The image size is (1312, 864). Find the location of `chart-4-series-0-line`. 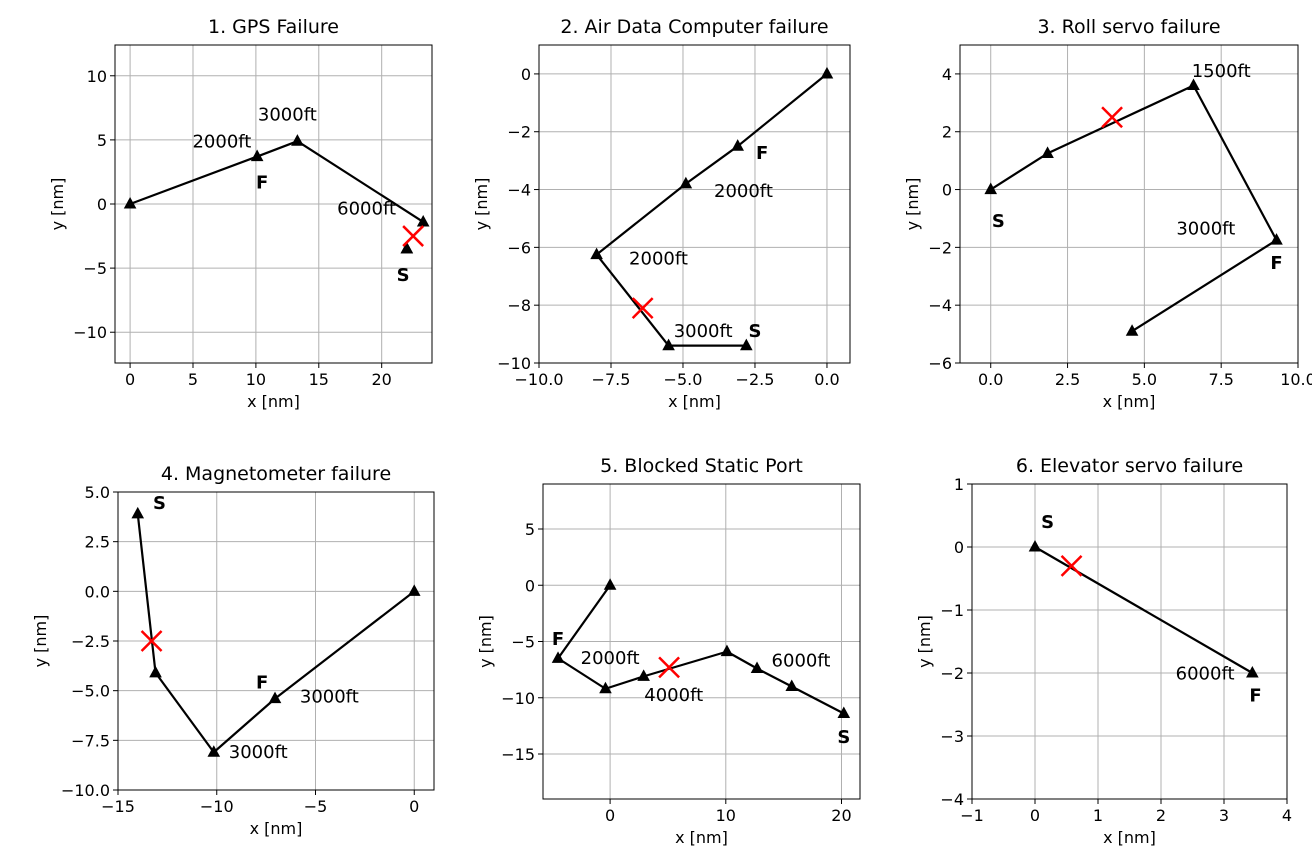

chart-4-series-0-line is located at coordinates (275, 633).